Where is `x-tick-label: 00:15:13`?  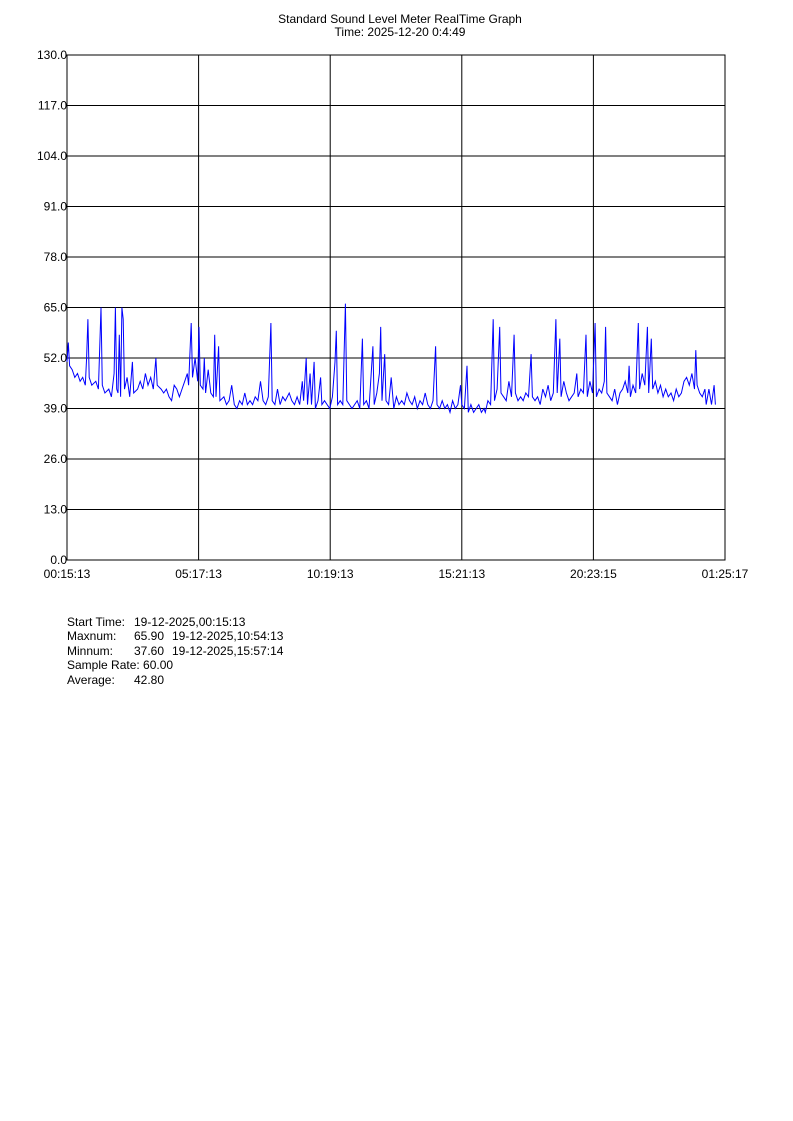
x-tick-label: 00:15:13 is located at coordinates (67, 574).